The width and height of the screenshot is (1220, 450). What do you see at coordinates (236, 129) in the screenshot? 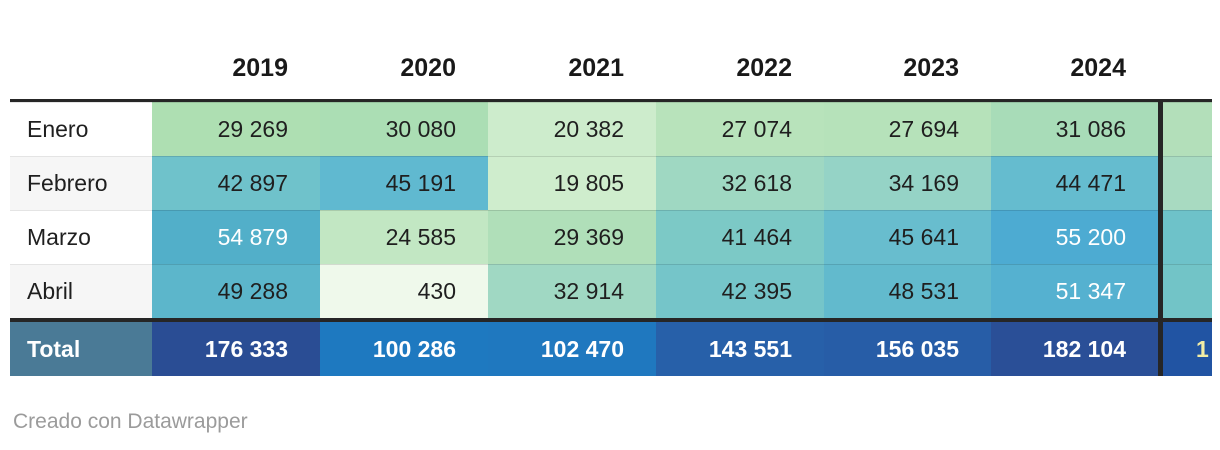
I see `table-cell: 29 269` at bounding box center [236, 129].